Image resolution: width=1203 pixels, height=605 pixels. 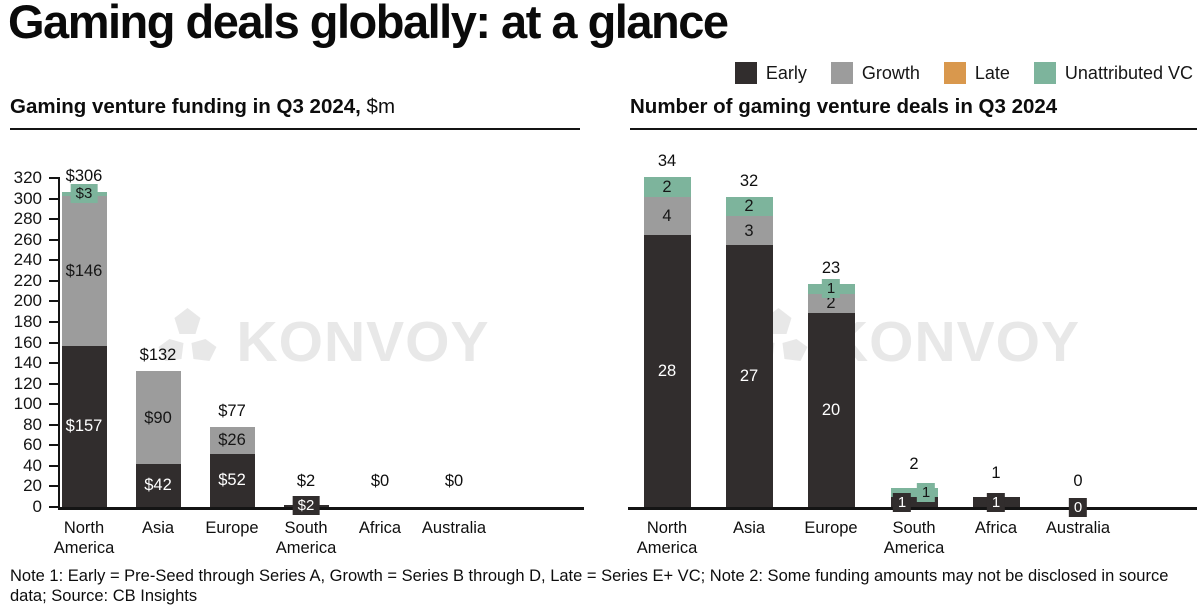 I want to click on y-axis-tick-label: 180, so click(x=27, y=321).